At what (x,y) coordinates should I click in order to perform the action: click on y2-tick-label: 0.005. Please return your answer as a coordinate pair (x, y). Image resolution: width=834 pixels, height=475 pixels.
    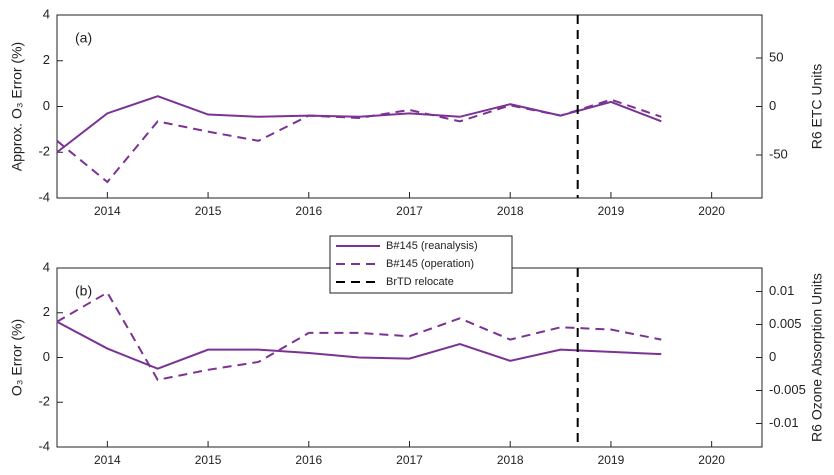
    Looking at the image, I should click on (785, 323).